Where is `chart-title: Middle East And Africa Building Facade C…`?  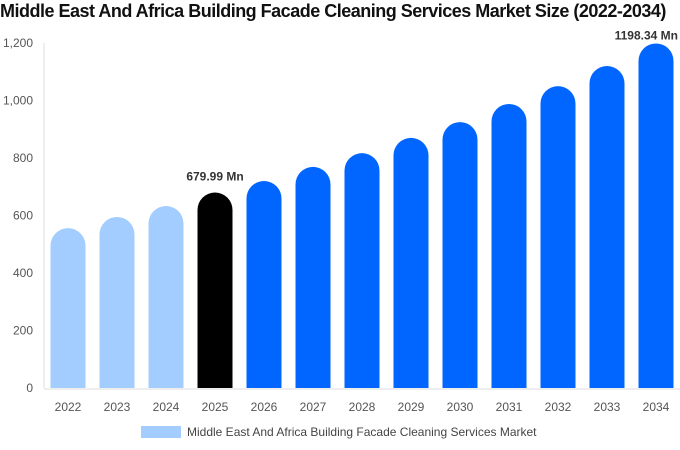
chart-title: Middle East And Africa Building Facade C… is located at coordinates (333, 11).